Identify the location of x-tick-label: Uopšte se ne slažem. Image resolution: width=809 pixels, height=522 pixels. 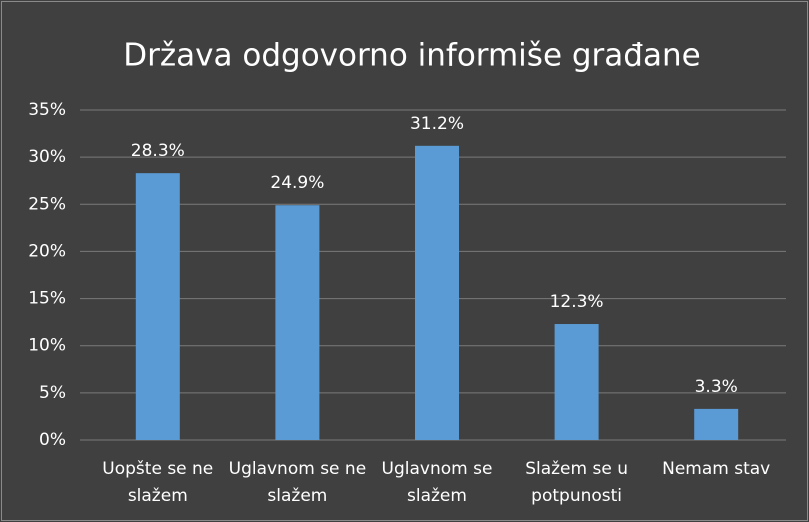
(158, 482).